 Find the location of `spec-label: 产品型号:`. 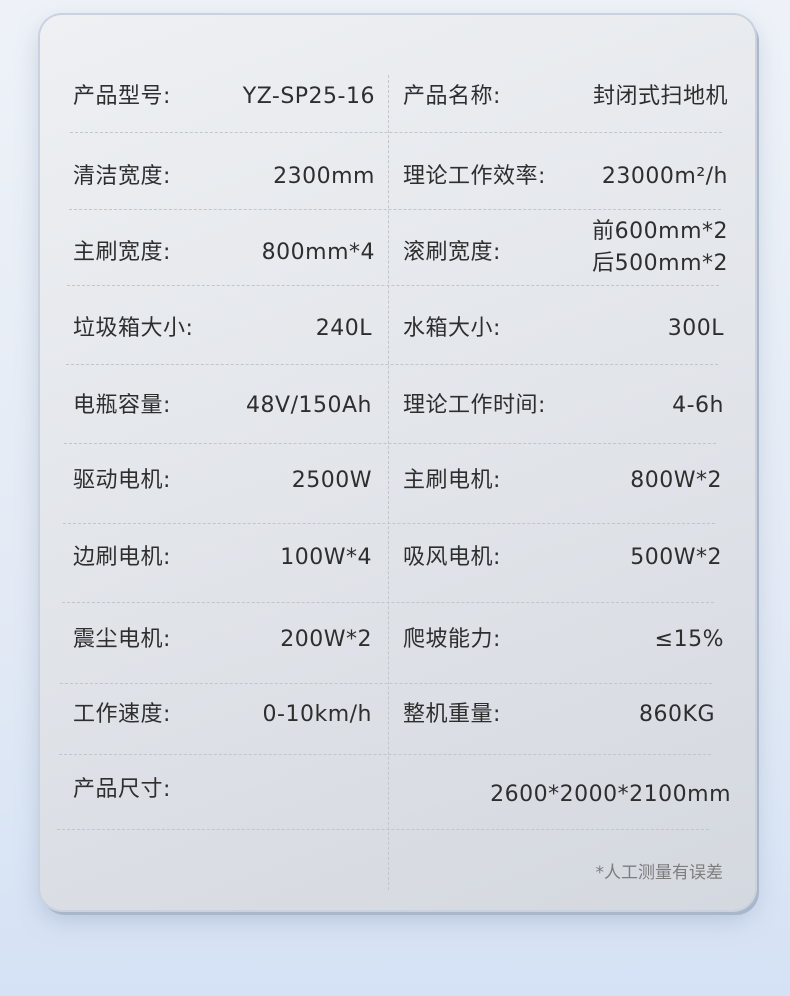

spec-label: 产品型号: is located at coordinates (122, 96).